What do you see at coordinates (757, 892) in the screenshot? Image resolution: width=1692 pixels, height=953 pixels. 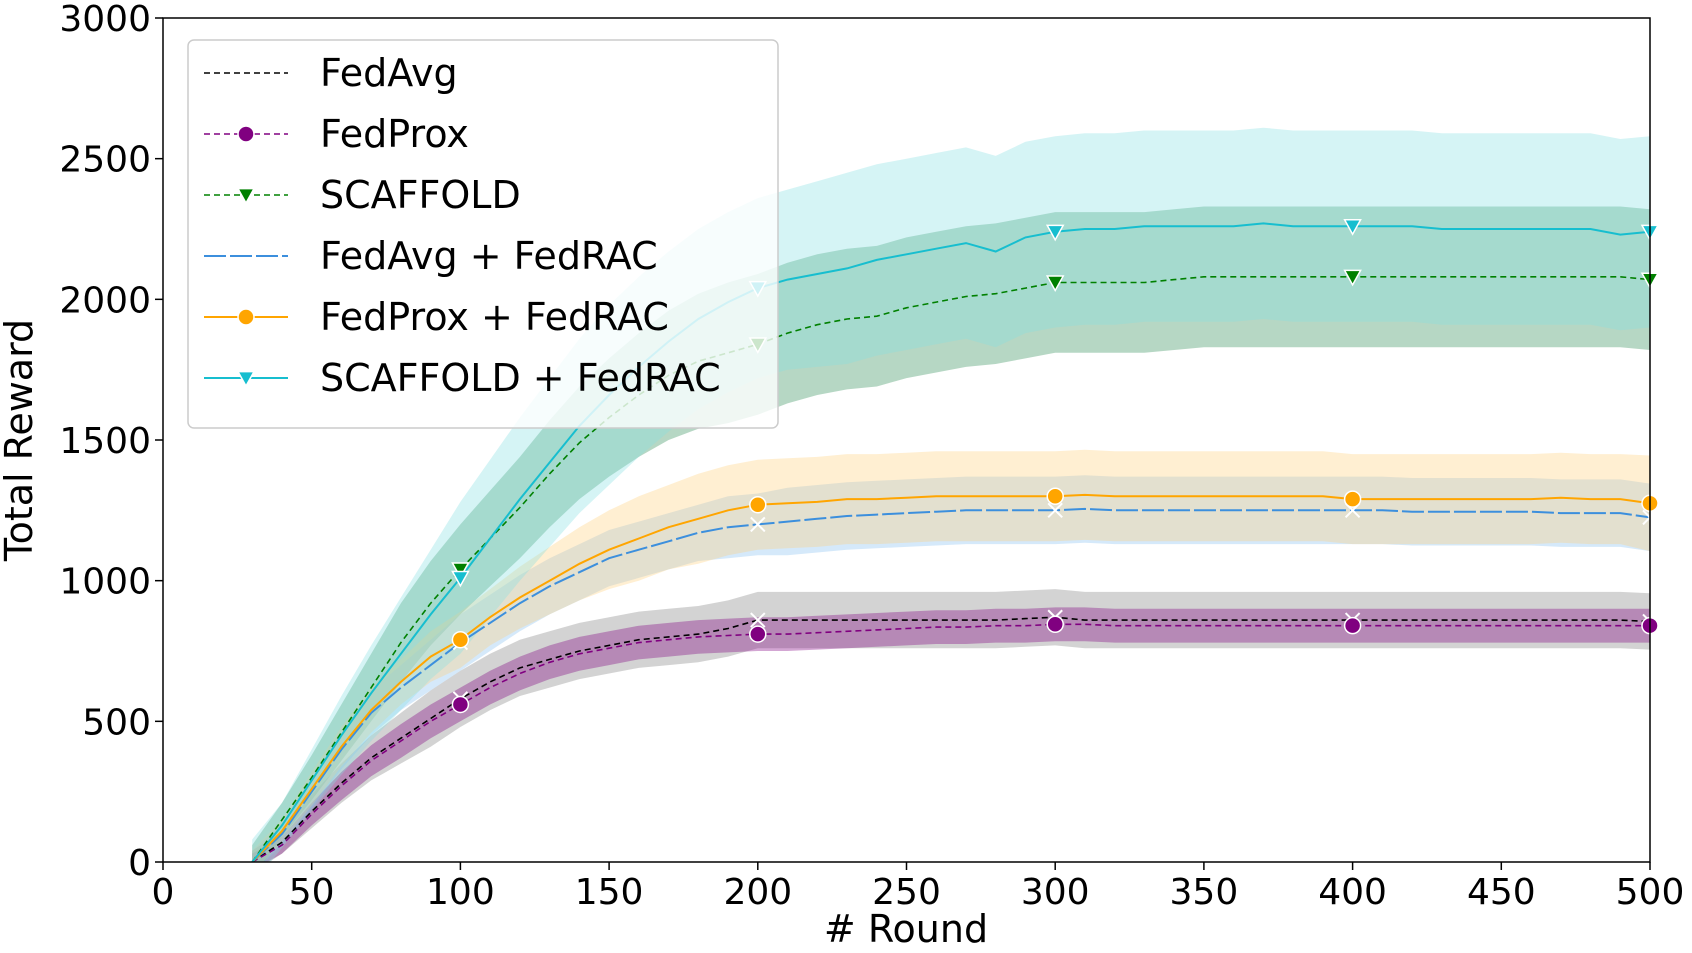 I see `x-tick-label: 200` at bounding box center [757, 892].